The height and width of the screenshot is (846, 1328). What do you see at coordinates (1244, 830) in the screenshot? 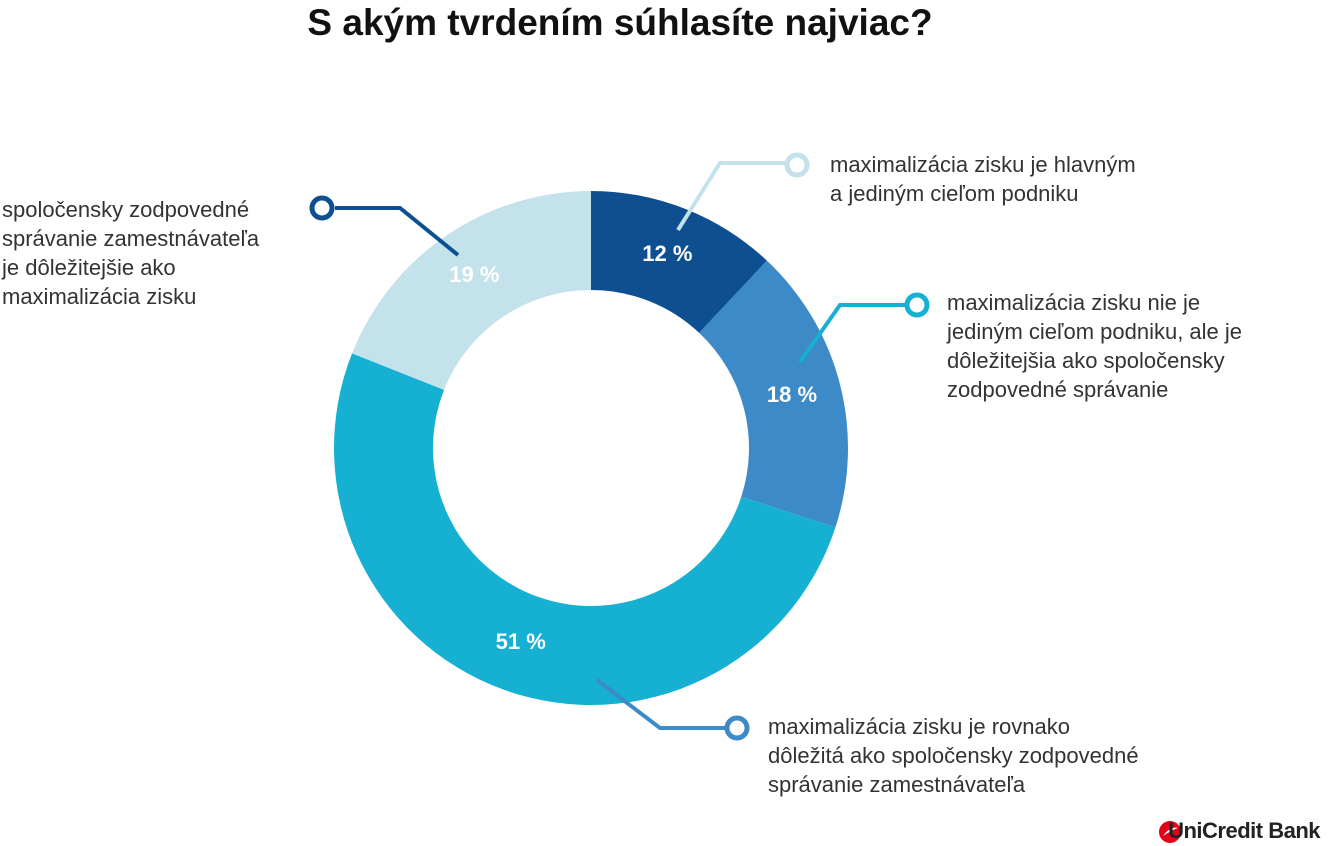
I see `brand: UniCredit Bank` at bounding box center [1244, 830].